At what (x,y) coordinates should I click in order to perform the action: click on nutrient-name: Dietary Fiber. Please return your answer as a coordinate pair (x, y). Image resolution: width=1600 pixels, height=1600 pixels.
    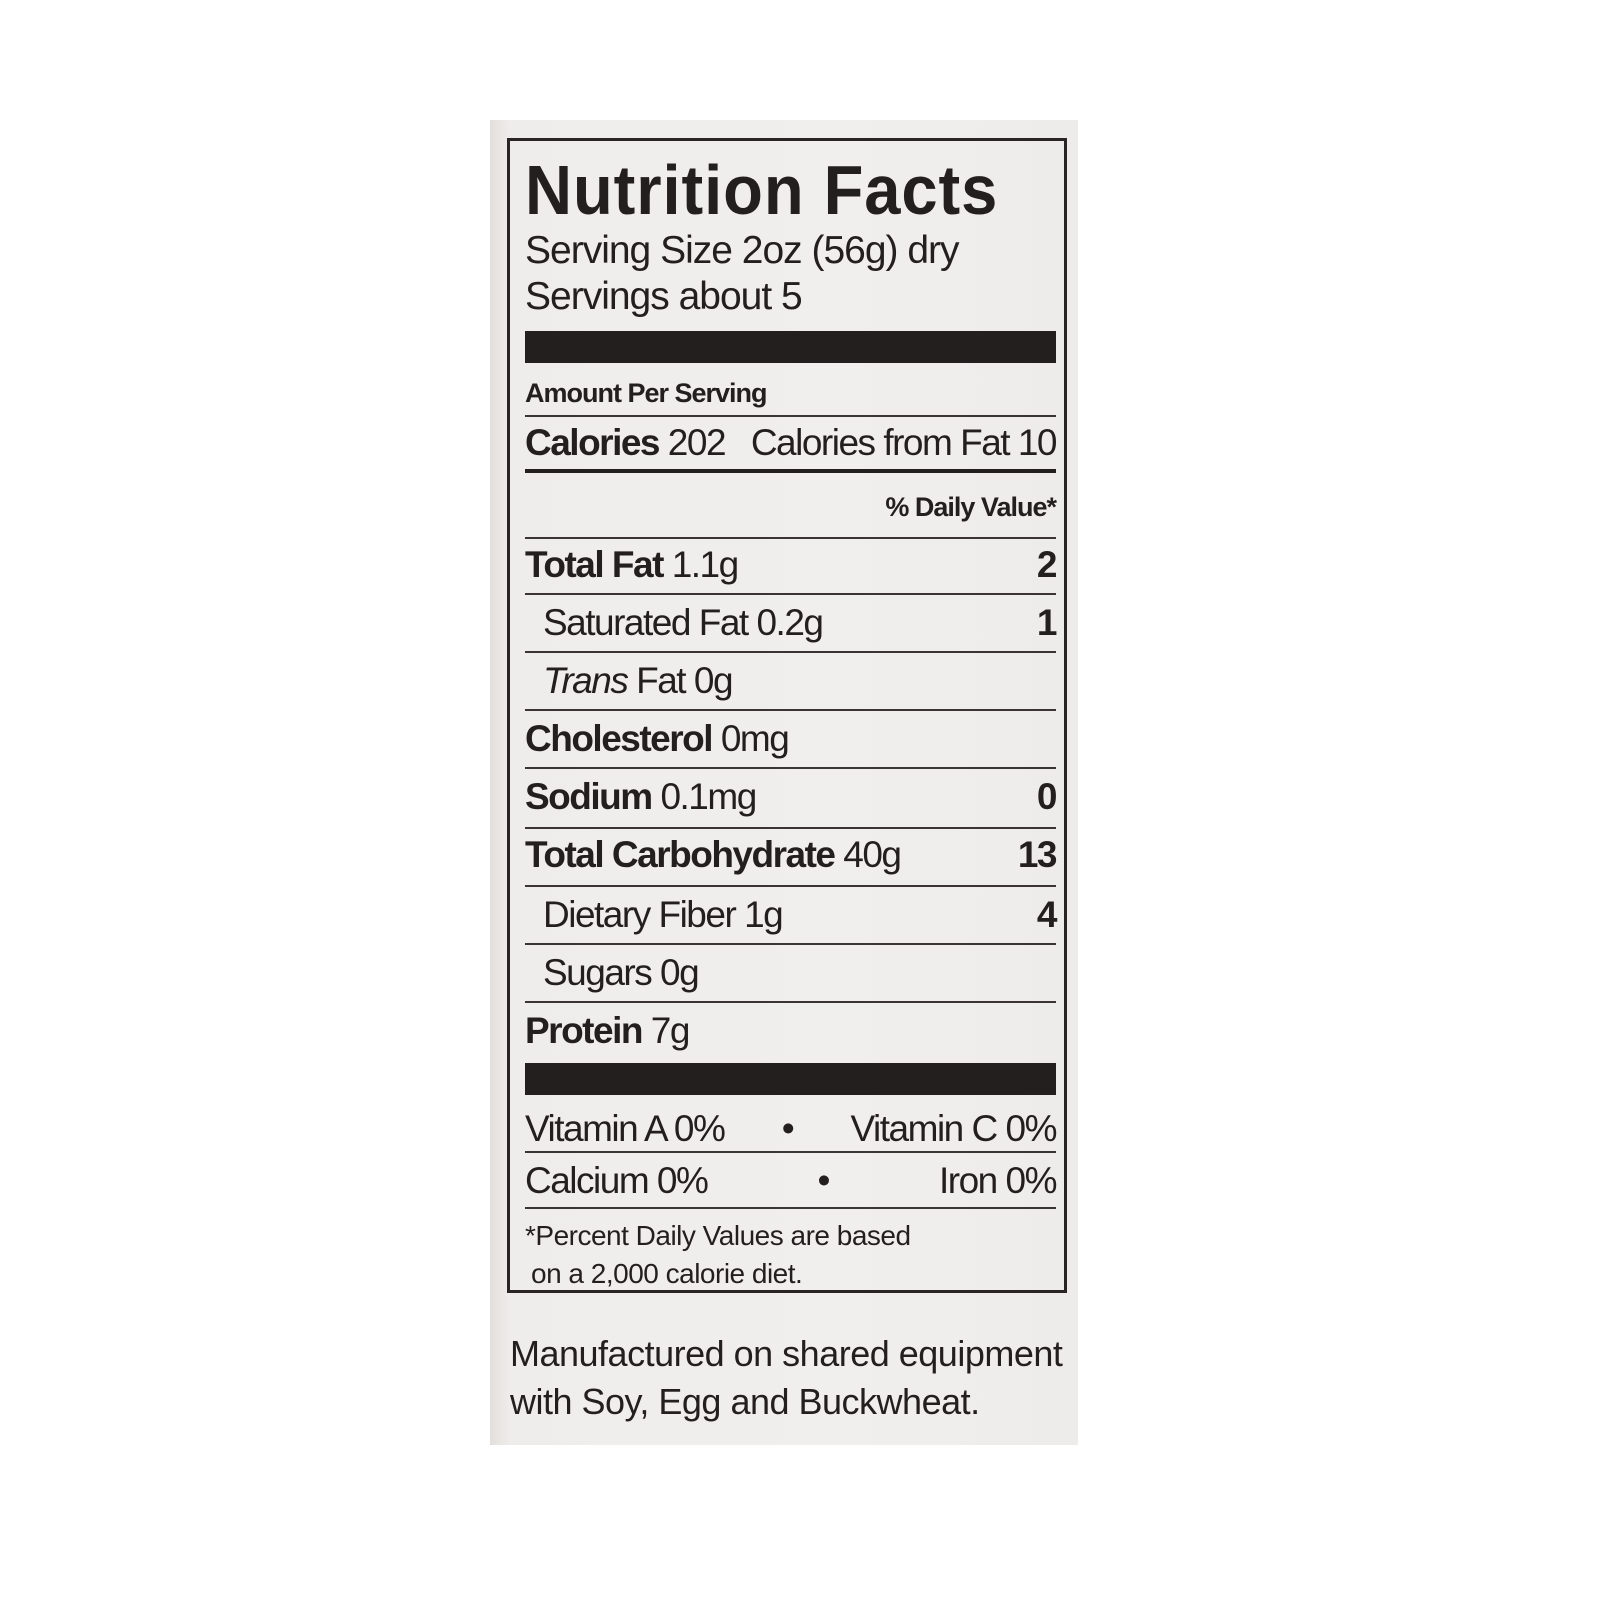
    Looking at the image, I should click on (640, 914).